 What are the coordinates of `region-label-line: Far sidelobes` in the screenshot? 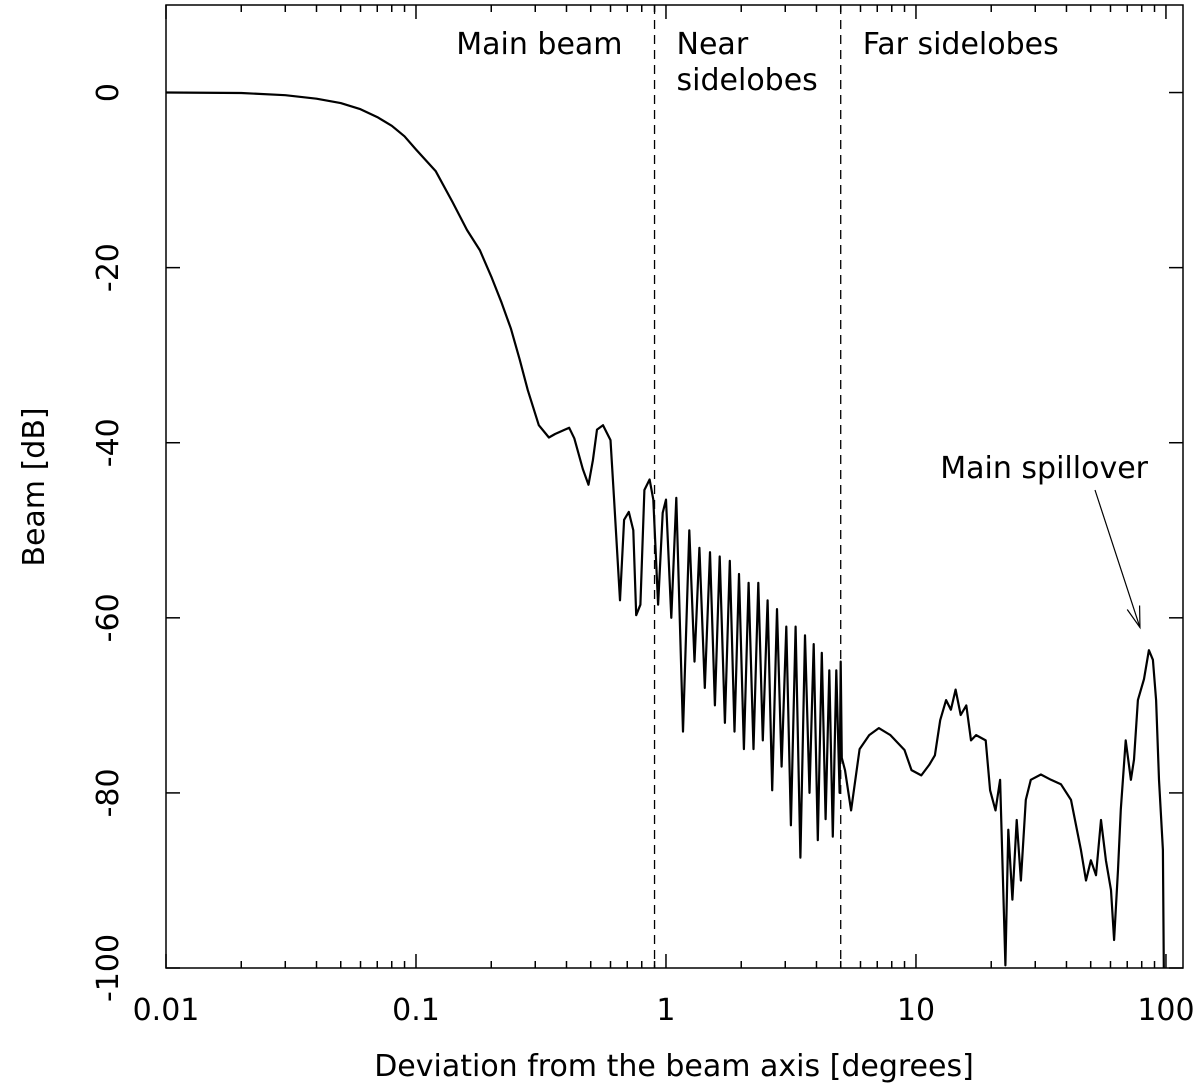 It's located at (961, 44).